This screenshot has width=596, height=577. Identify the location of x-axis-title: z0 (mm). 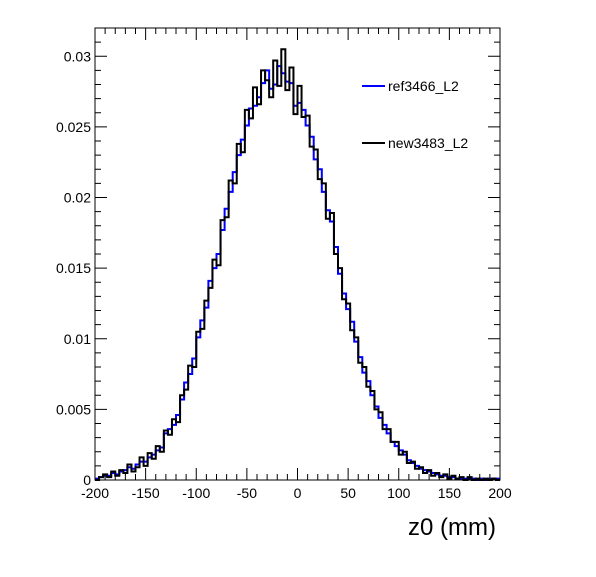
(452, 527).